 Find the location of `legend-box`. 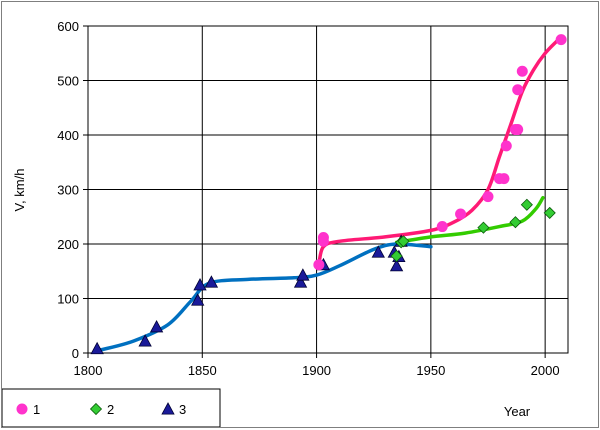

legend-box is located at coordinates (111, 407).